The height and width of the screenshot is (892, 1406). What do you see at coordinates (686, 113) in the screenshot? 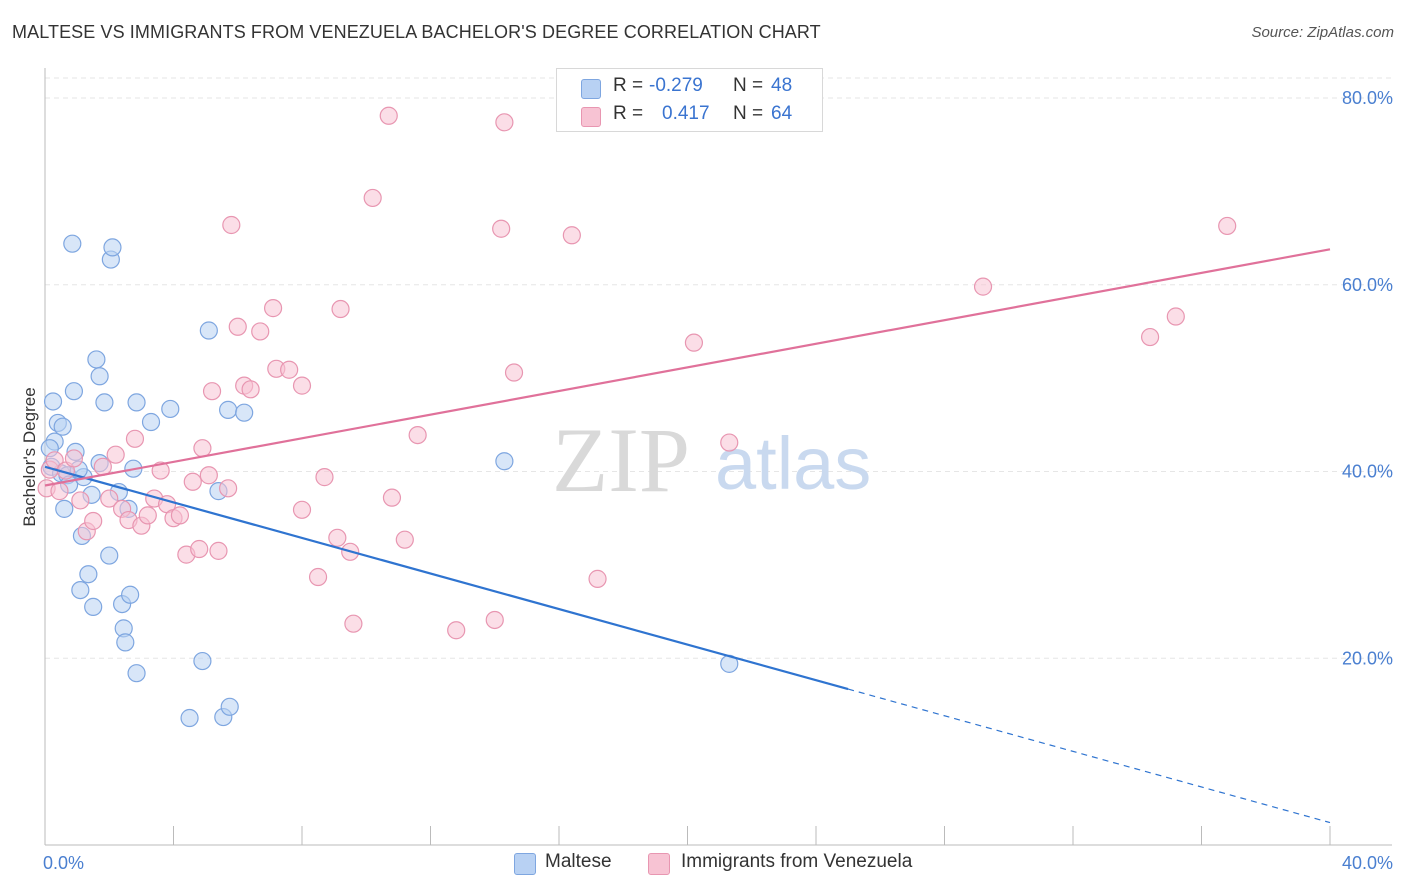
I see `legend-r-value-venezuela: 0.417` at bounding box center [686, 113].